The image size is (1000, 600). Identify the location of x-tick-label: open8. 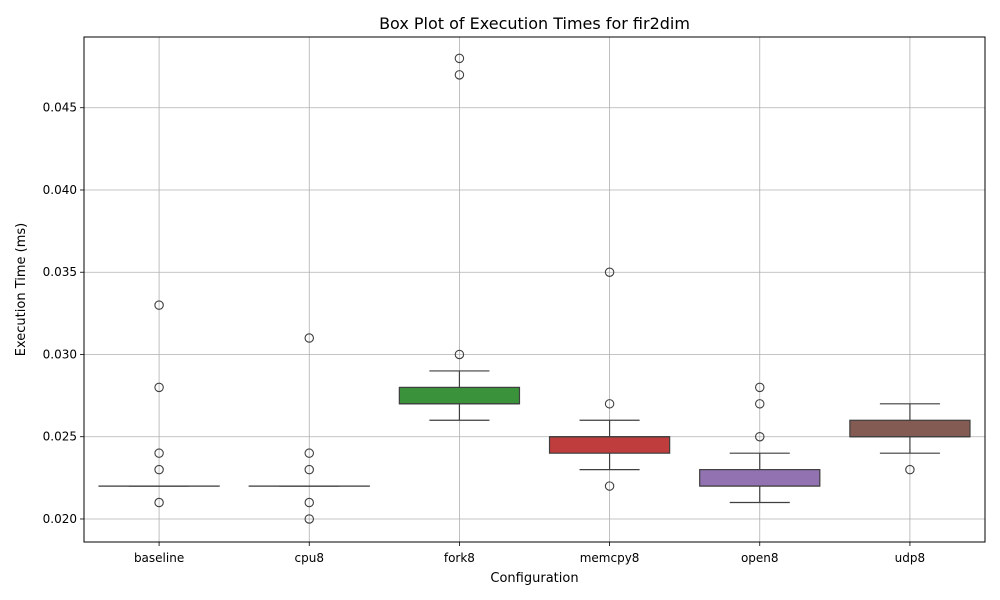
(760, 558).